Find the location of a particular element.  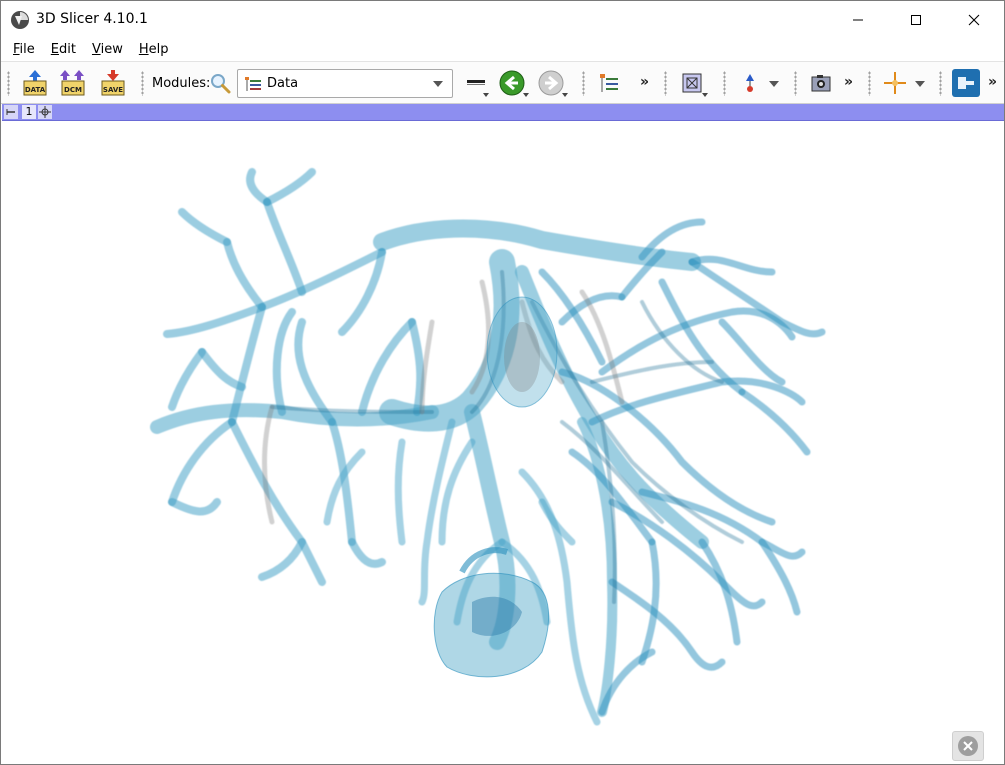

close-circle-icon is located at coordinates (968, 746).